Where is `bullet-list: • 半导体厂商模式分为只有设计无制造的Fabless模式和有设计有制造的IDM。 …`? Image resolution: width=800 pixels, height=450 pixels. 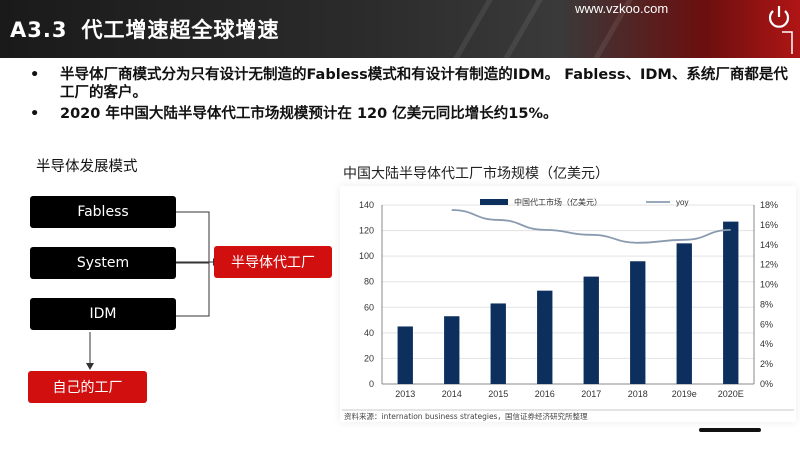 bullet-list: • 半导体厂商模式分为只有设计无制造的Fabless模式和有设计有制造的IDM。 … is located at coordinates (410, 96).